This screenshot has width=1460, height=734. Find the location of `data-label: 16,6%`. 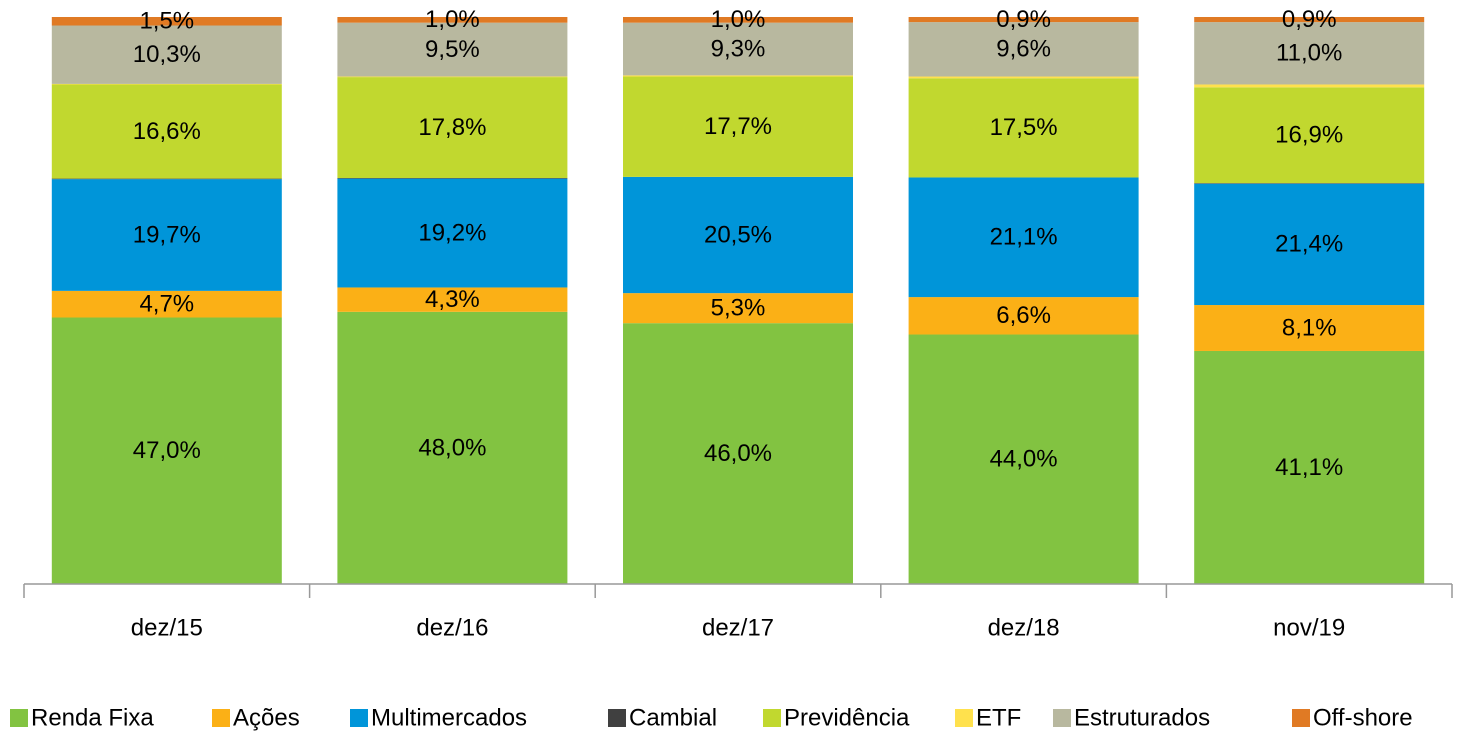

data-label: 16,6% is located at coordinates (167, 131).